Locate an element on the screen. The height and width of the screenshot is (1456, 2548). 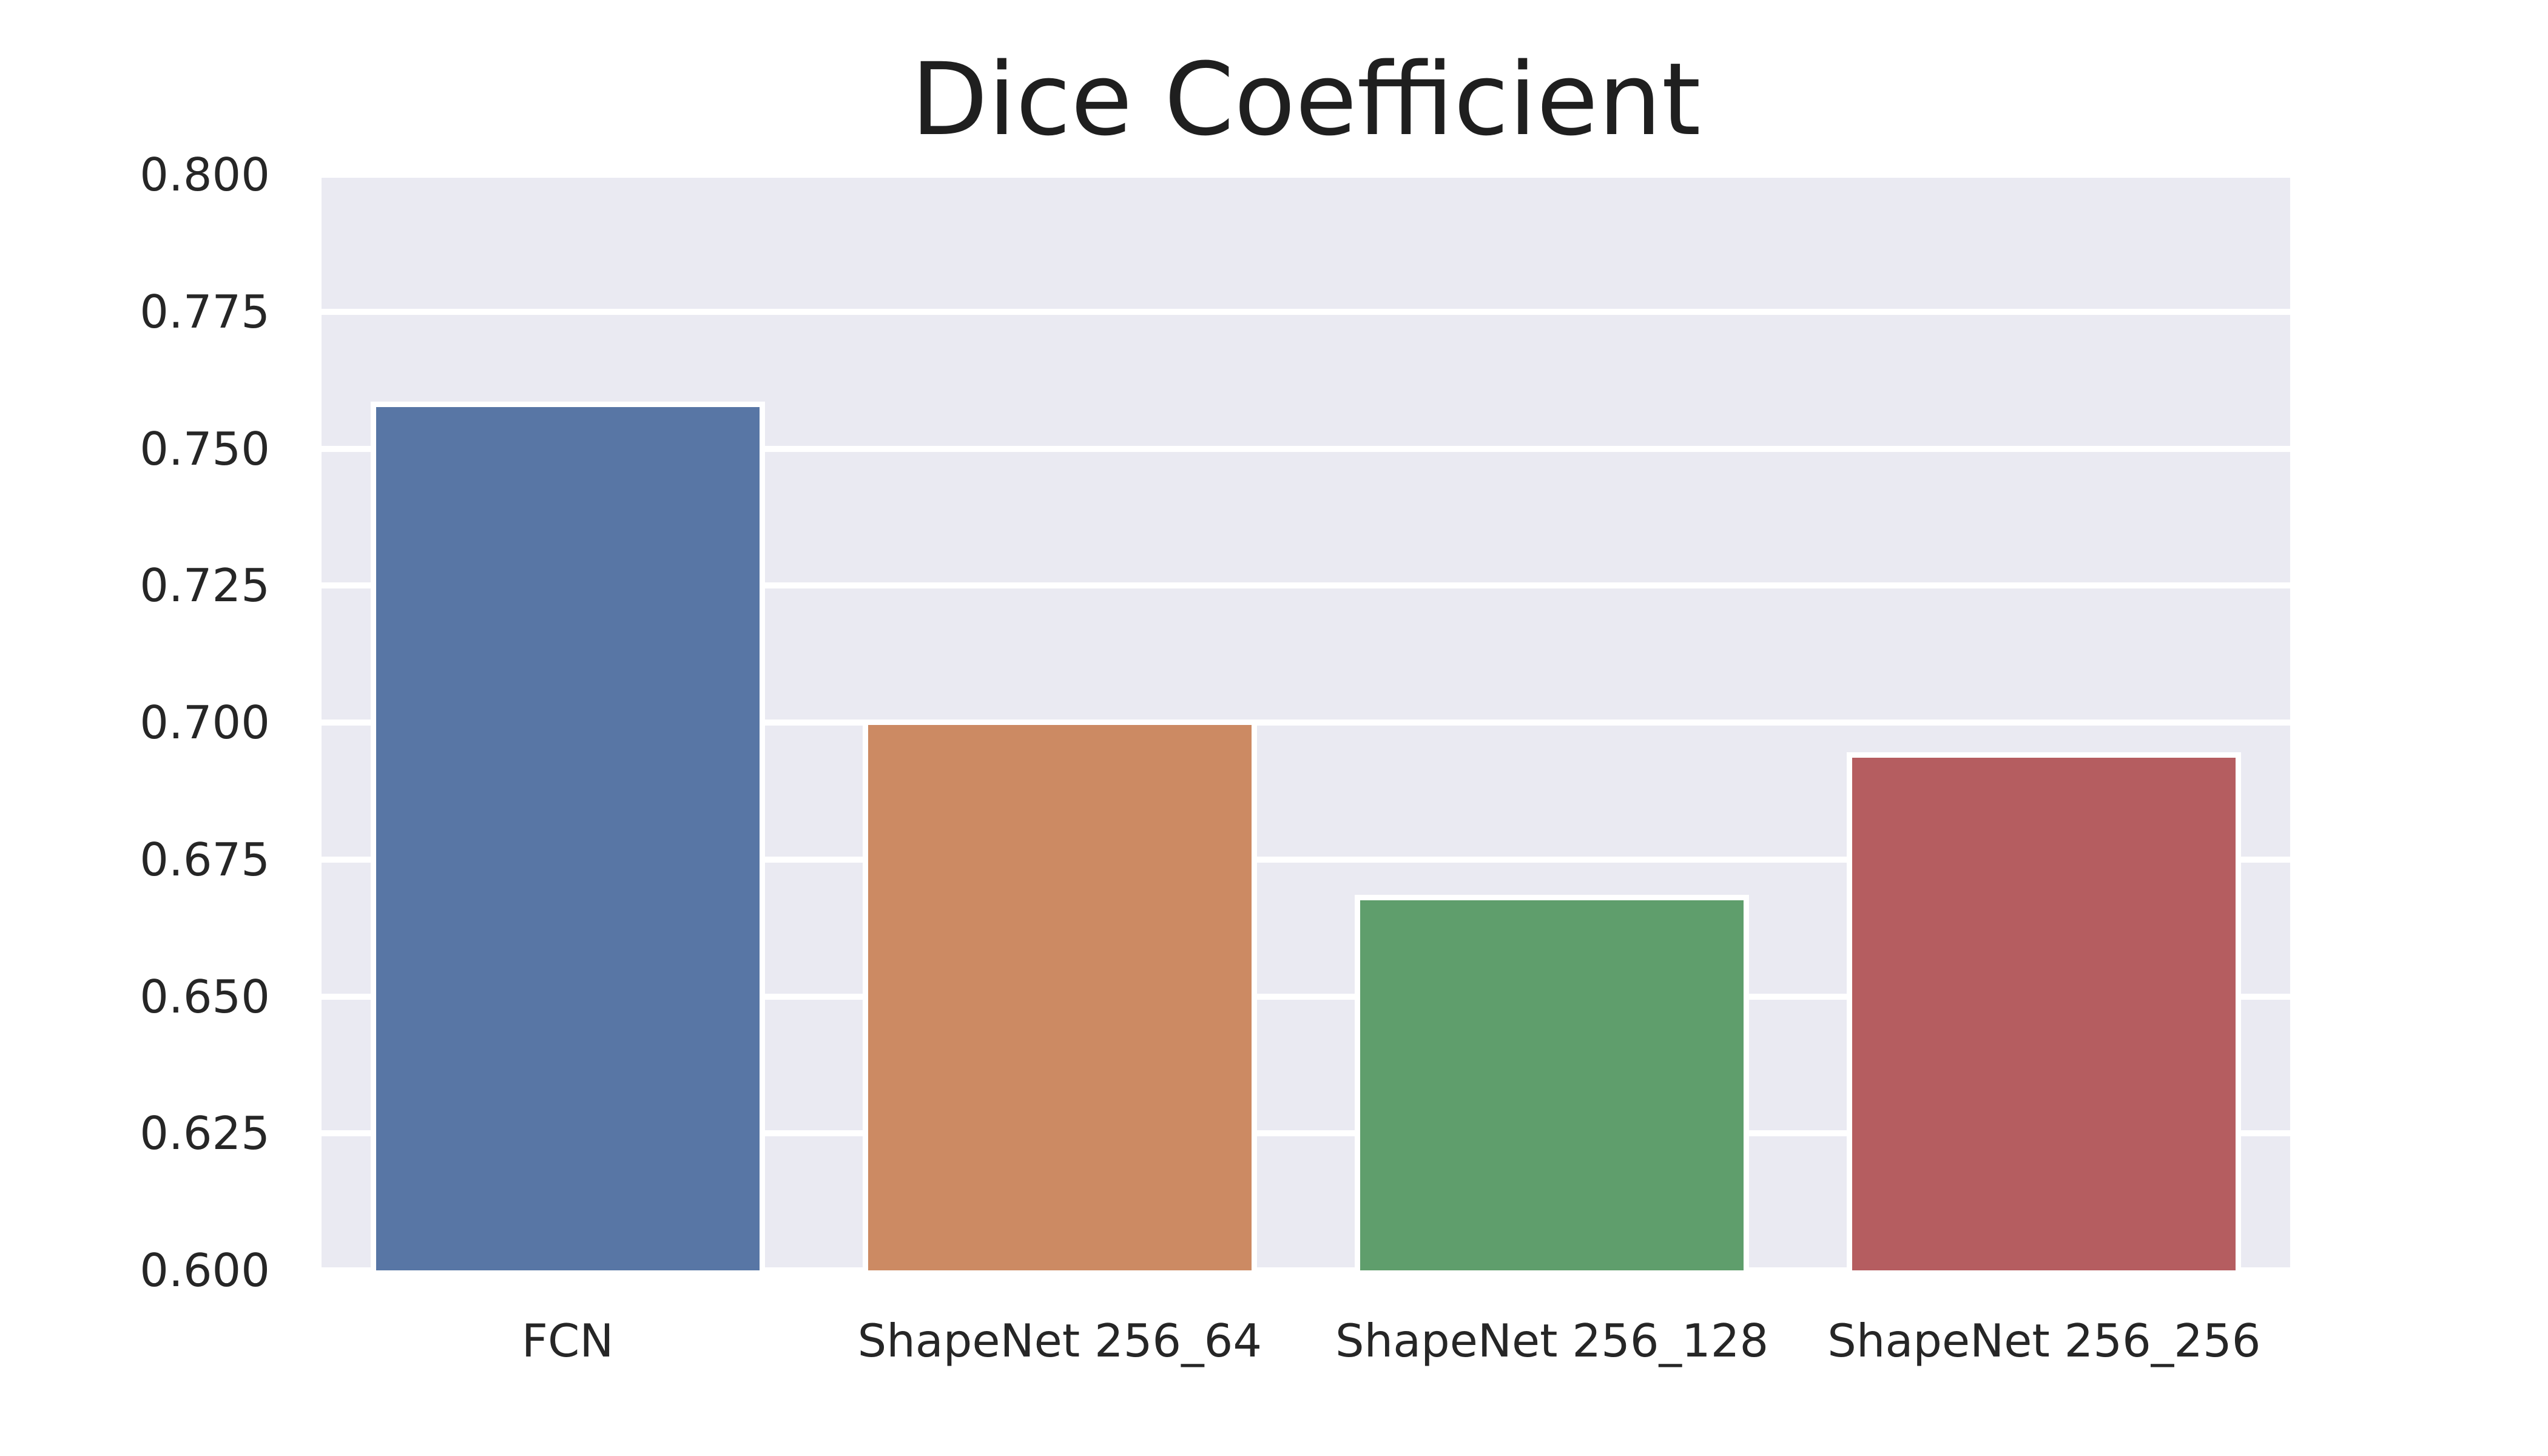
y-tick-label: 0.750 is located at coordinates (205, 449).